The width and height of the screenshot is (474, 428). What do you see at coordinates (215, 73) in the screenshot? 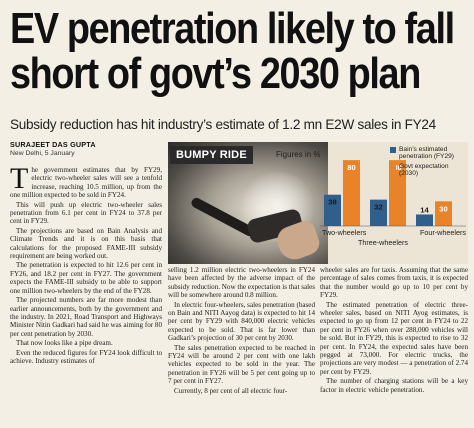
I see `headline-line-2: short of govt’s 2030 plan` at bounding box center [215, 73].